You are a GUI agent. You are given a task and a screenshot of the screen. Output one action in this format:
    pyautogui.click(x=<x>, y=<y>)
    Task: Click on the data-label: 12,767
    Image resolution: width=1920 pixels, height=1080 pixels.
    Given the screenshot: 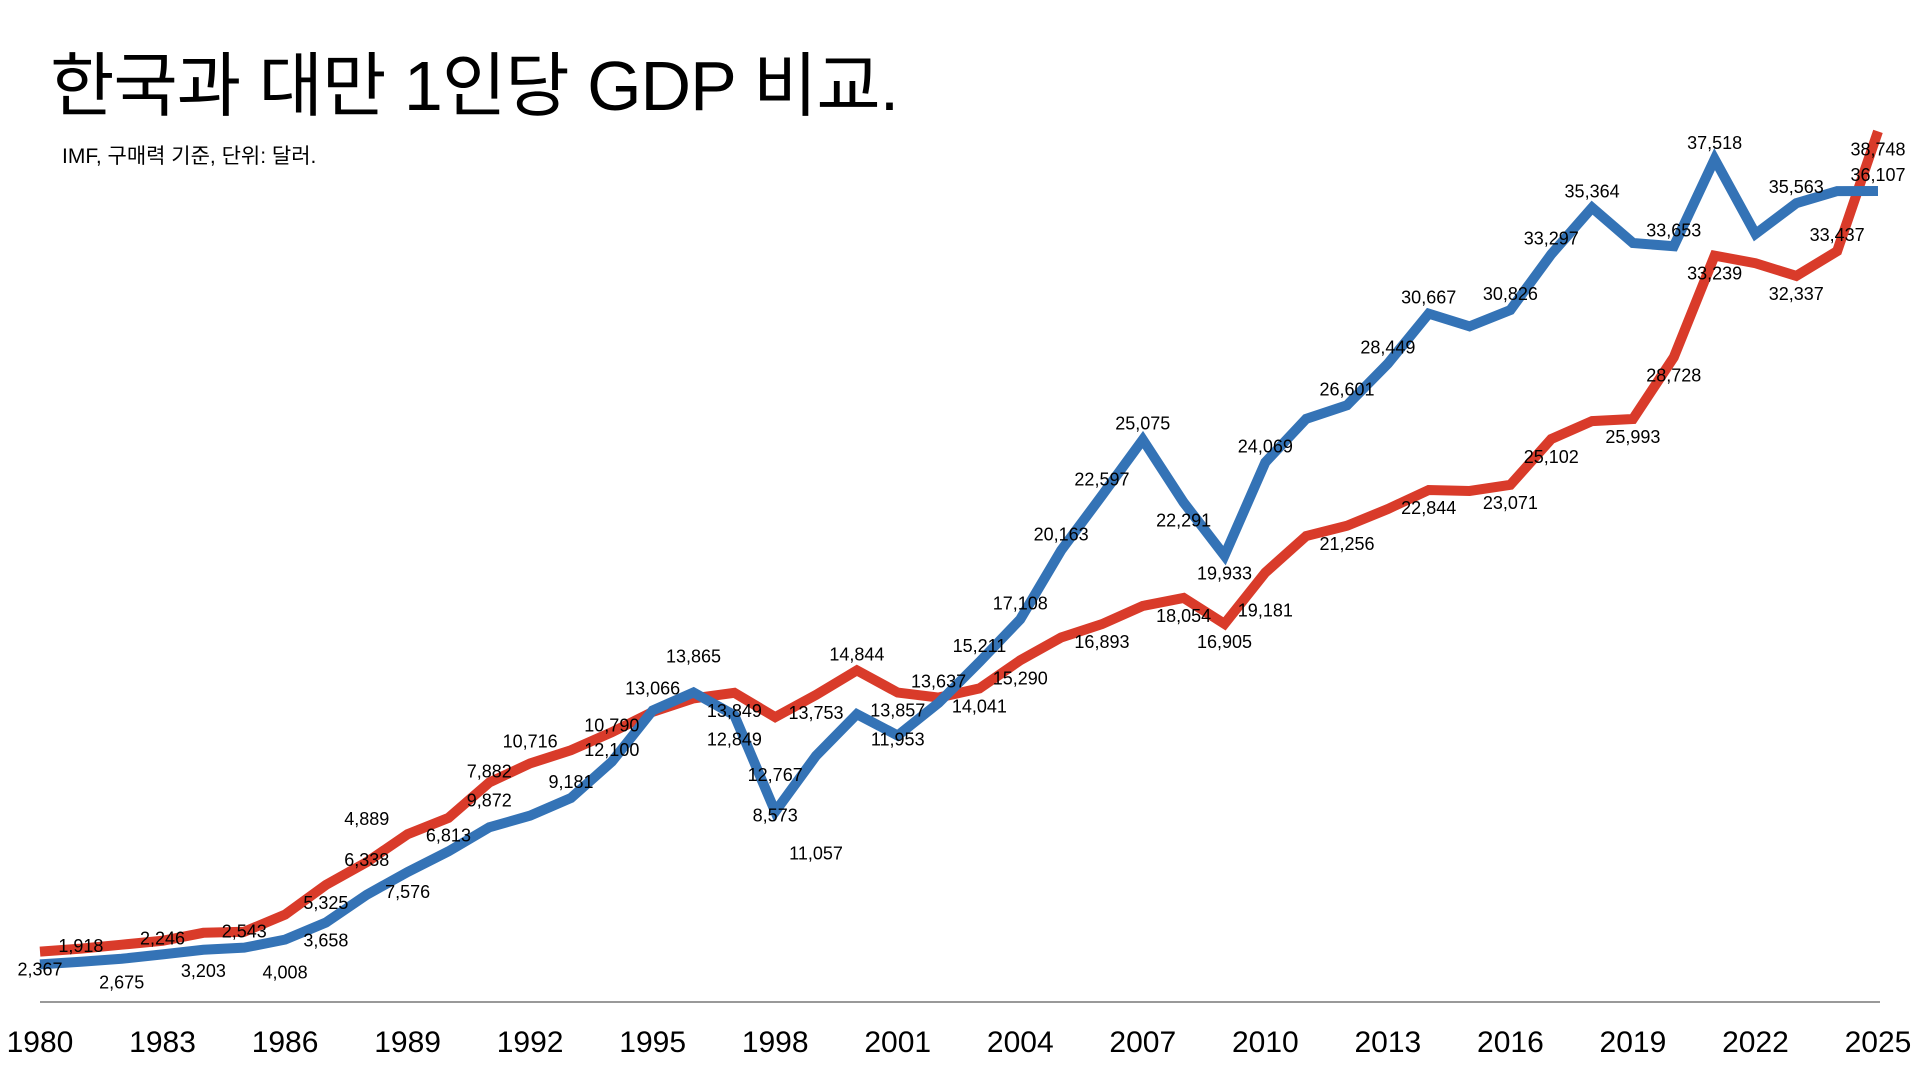 What is the action you would take?
    pyautogui.click(x=775, y=775)
    